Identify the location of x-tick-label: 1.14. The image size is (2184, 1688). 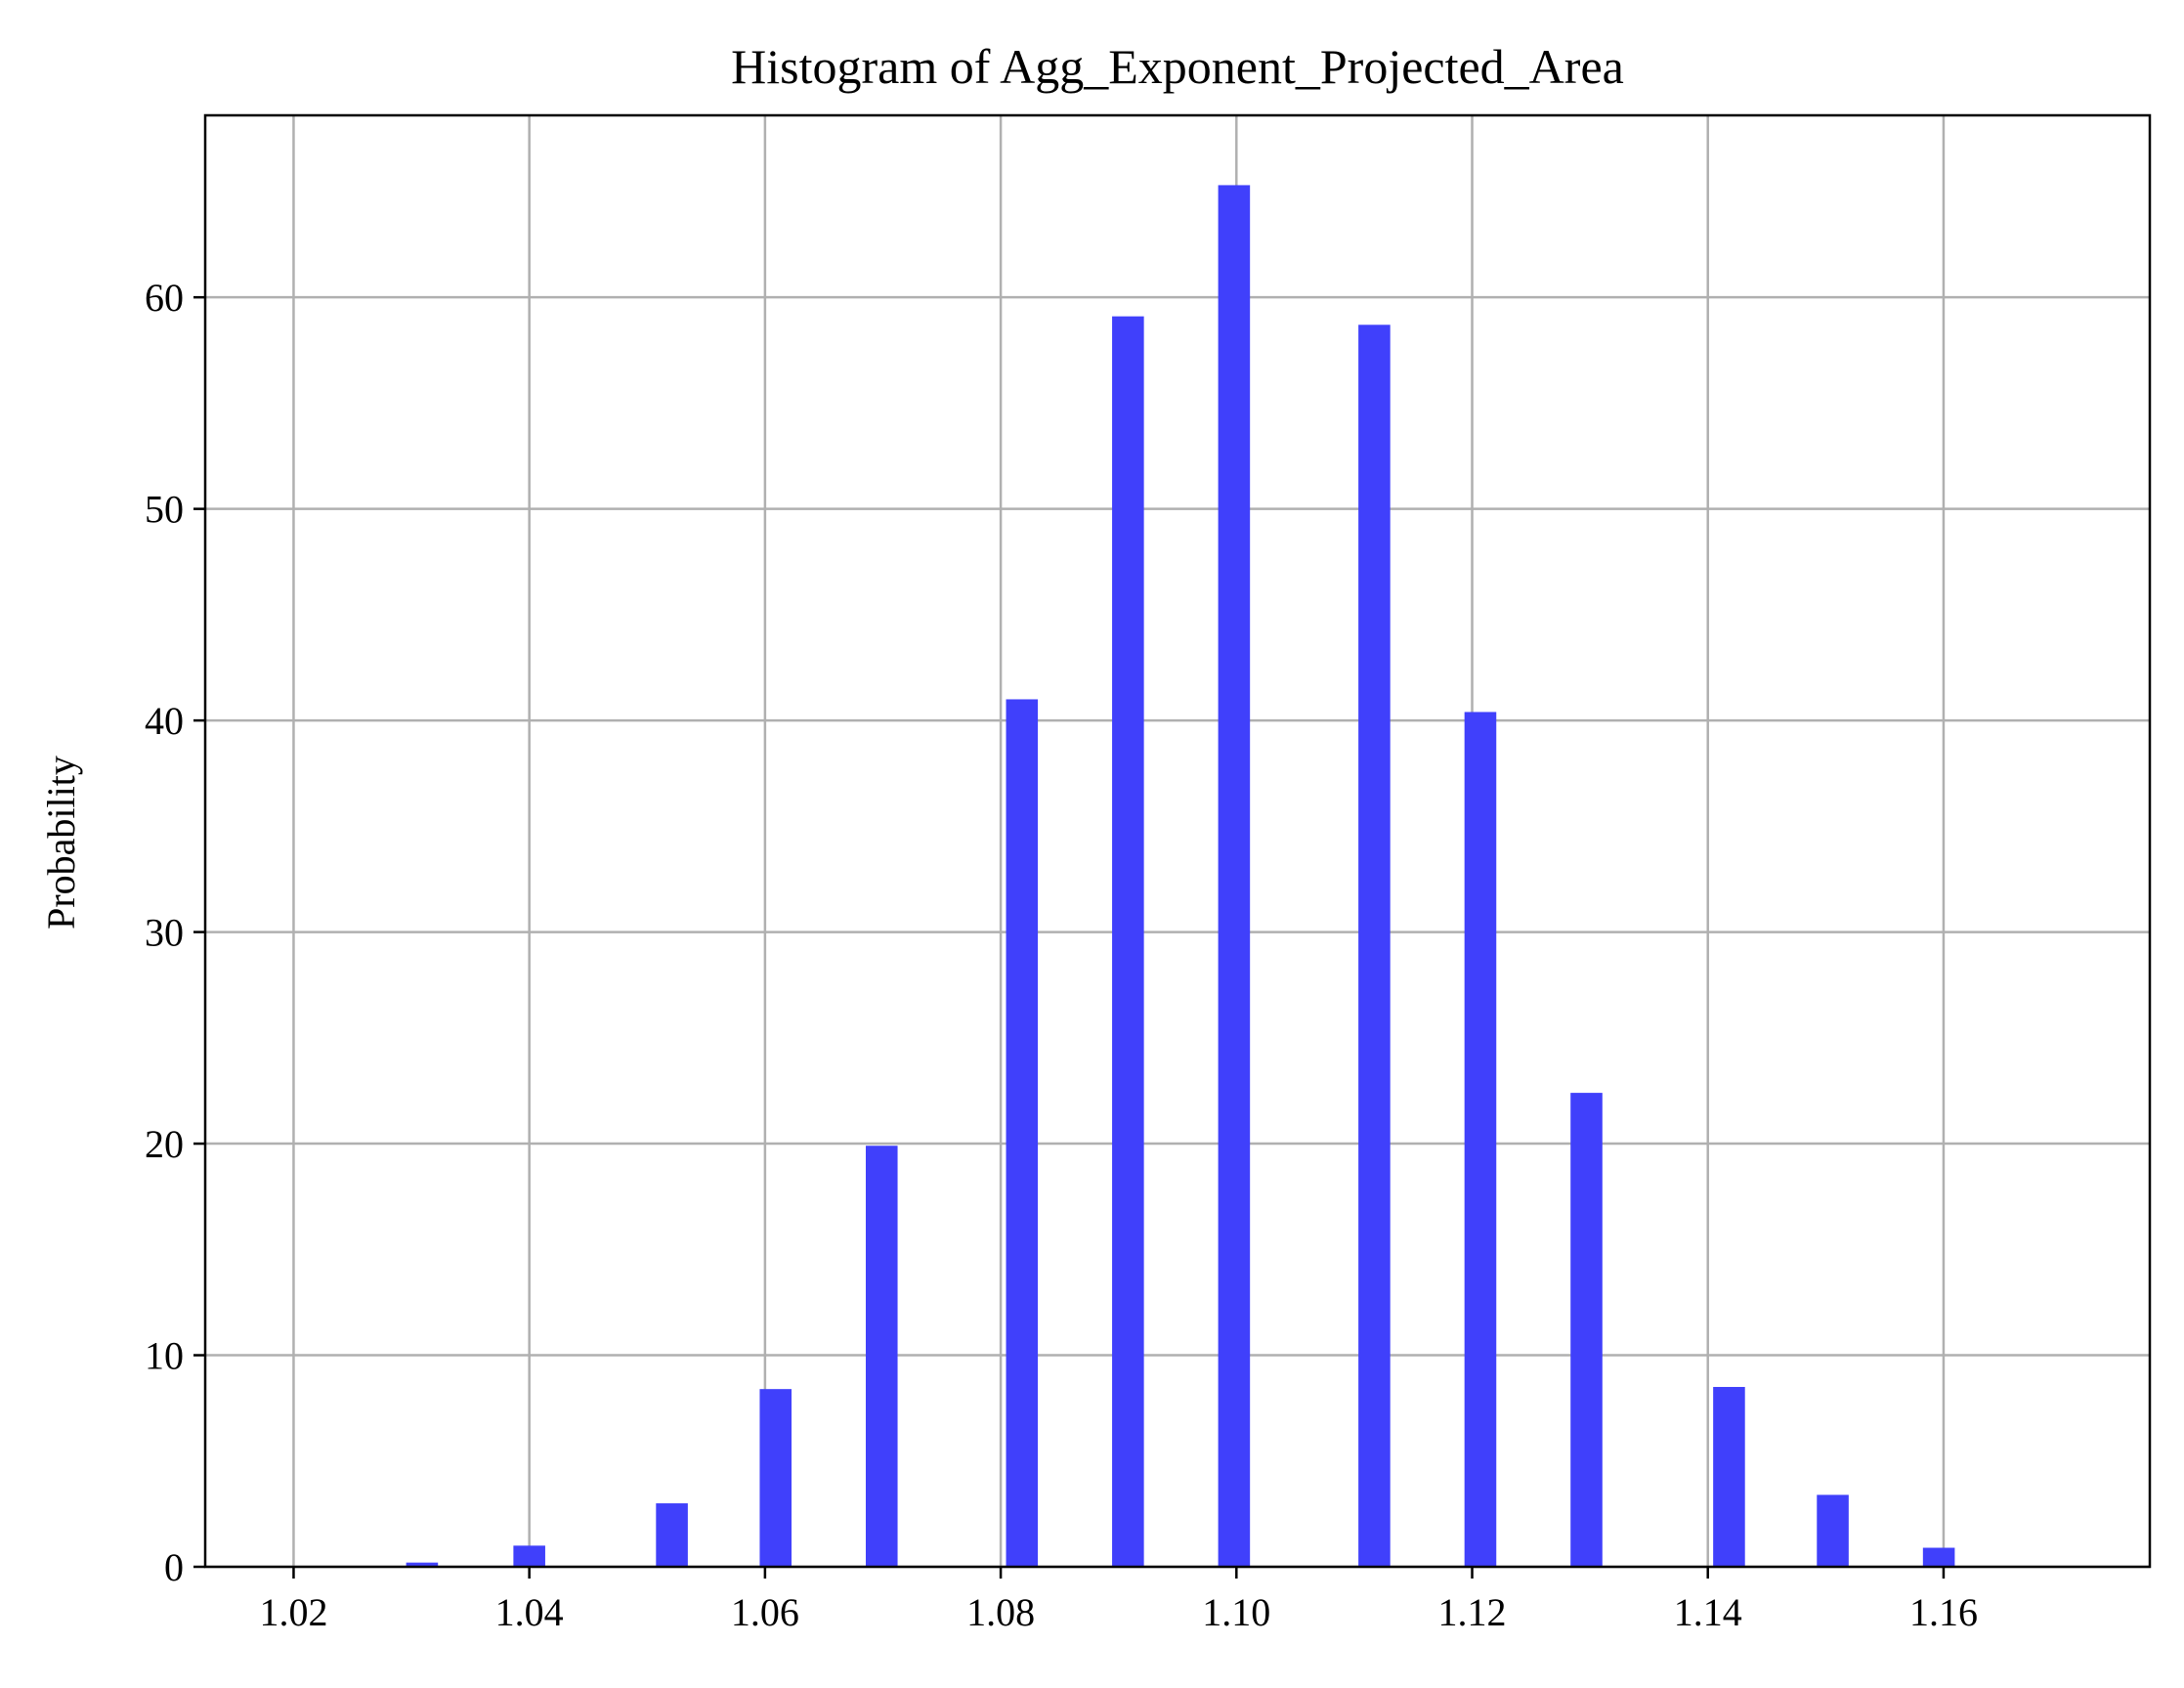
(1708, 1612).